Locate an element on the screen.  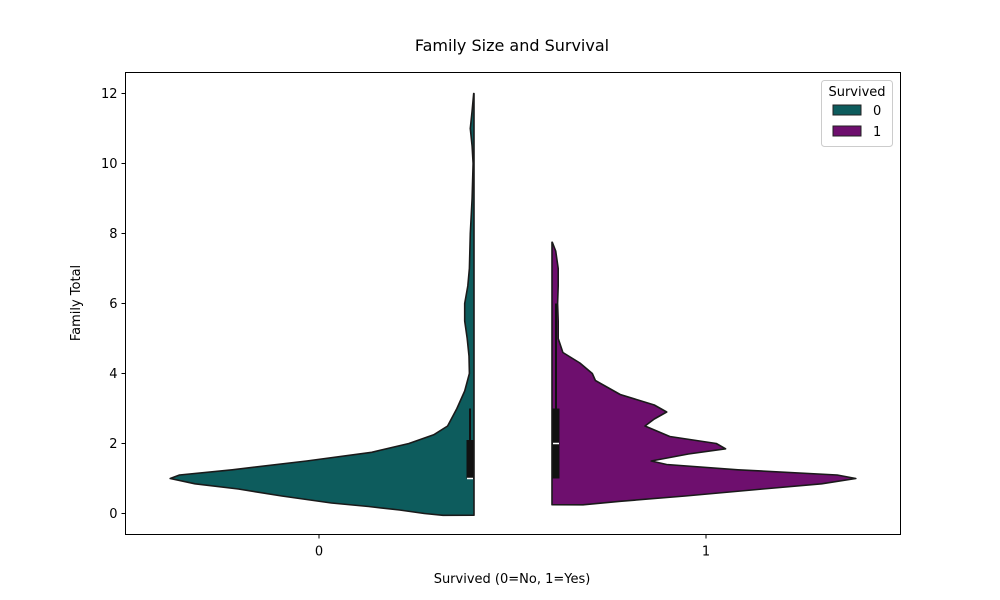
y-axis-label: Family Total is located at coordinates (76, 303).